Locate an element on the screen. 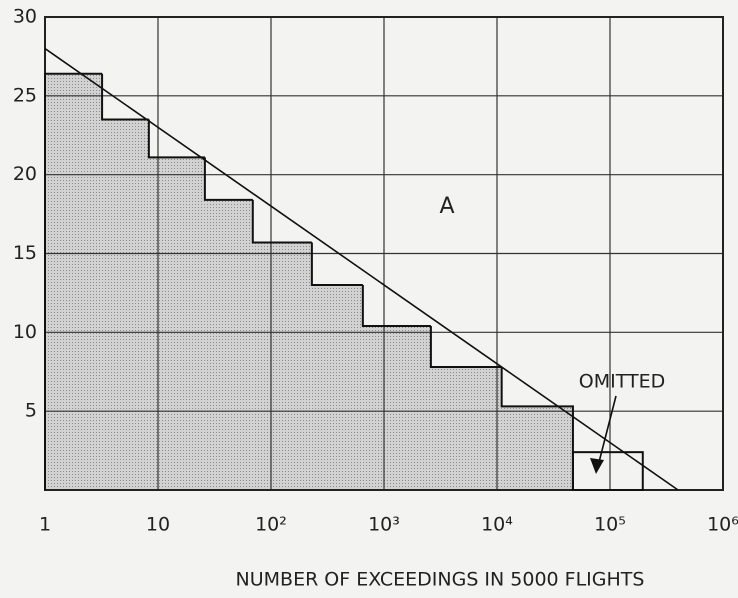  x-tick-label: 10³ is located at coordinates (384, 525).